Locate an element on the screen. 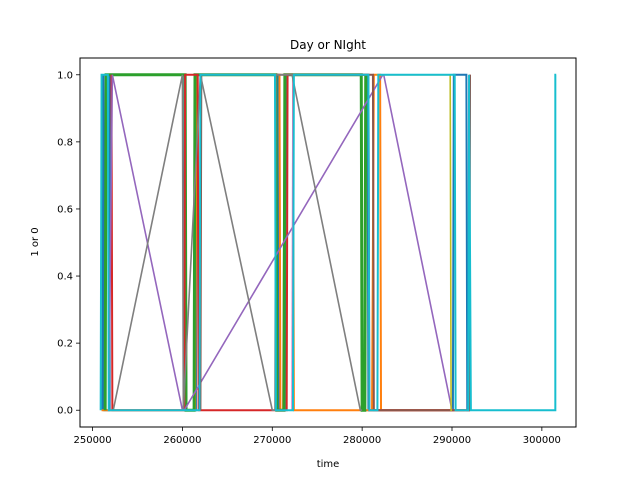  y-tick-label: 0.0 is located at coordinates (65, 411).